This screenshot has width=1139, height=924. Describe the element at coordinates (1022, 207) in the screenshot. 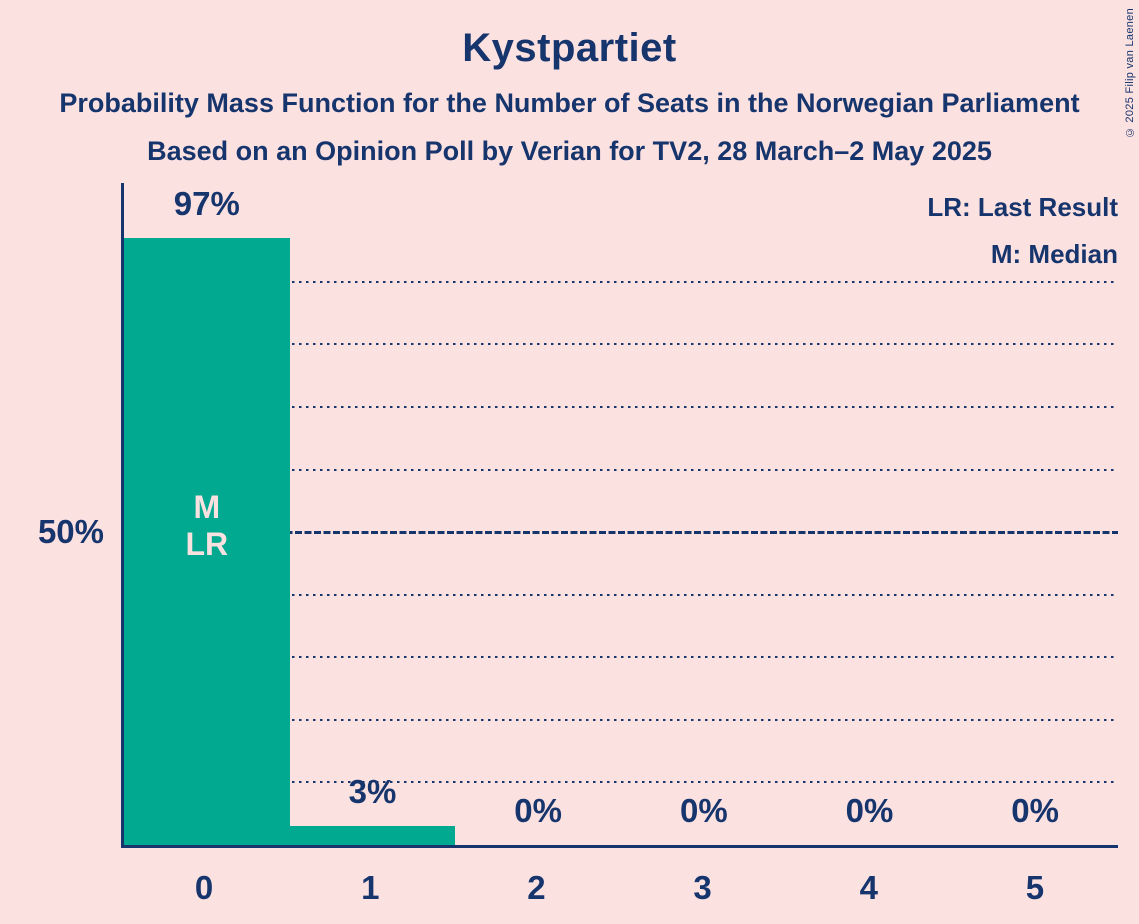

I see `legend-last-result: LR: Last Result` at that location.